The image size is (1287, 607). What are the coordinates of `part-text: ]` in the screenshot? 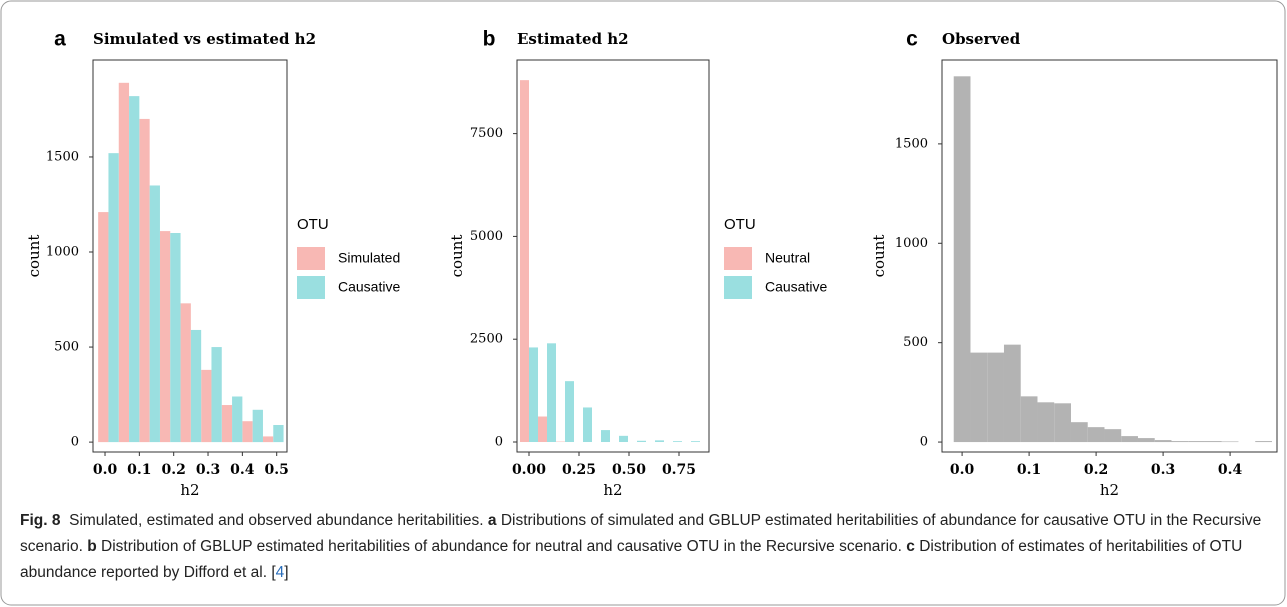 It's located at (286, 572).